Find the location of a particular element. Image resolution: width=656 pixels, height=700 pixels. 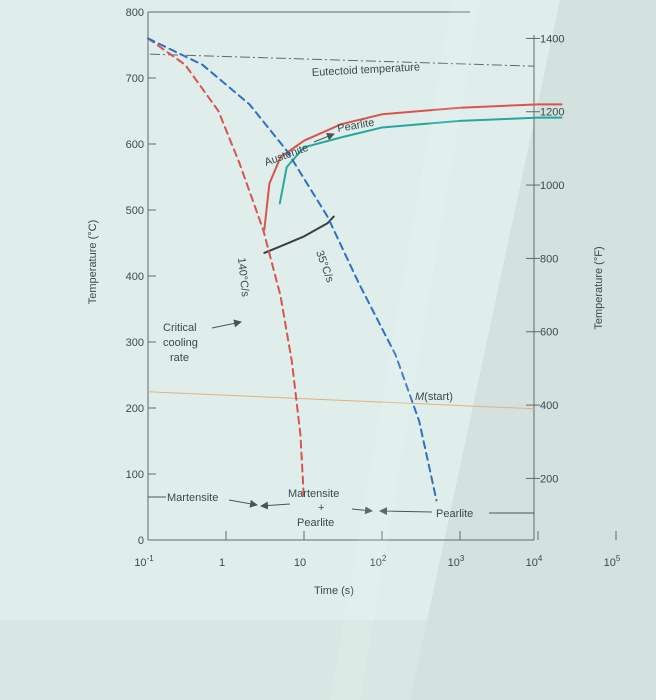

page-bottom-shade is located at coordinates (328, 660).